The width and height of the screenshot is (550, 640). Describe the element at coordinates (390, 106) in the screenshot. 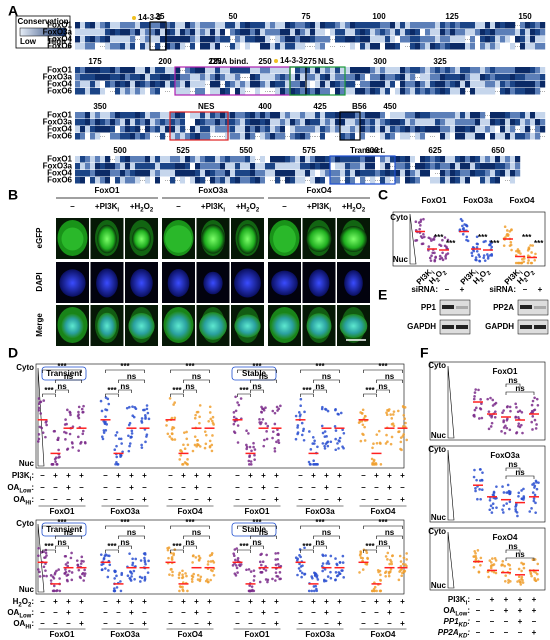

I see `position-label: 450` at that location.